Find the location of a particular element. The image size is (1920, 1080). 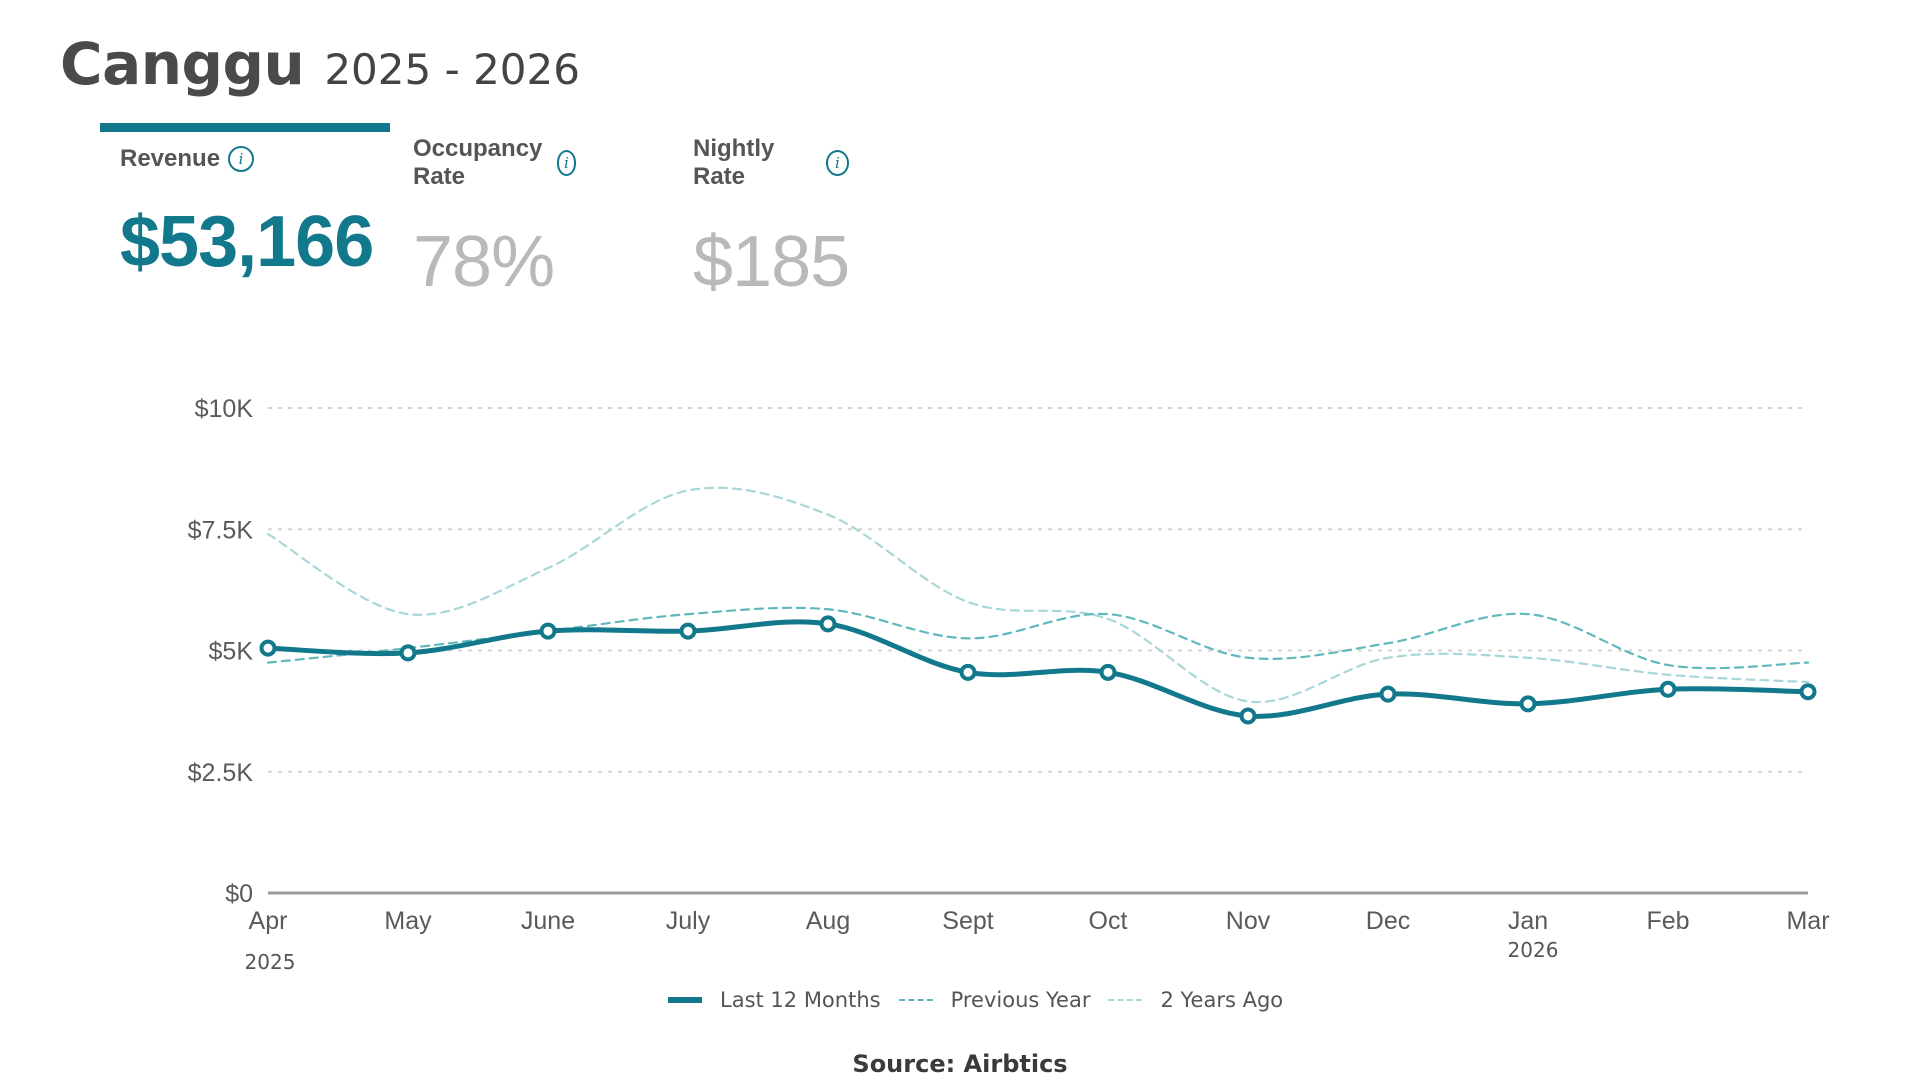

tab-nightly-rate: Nightly Rate i $185 is located at coordinates (771, 213).